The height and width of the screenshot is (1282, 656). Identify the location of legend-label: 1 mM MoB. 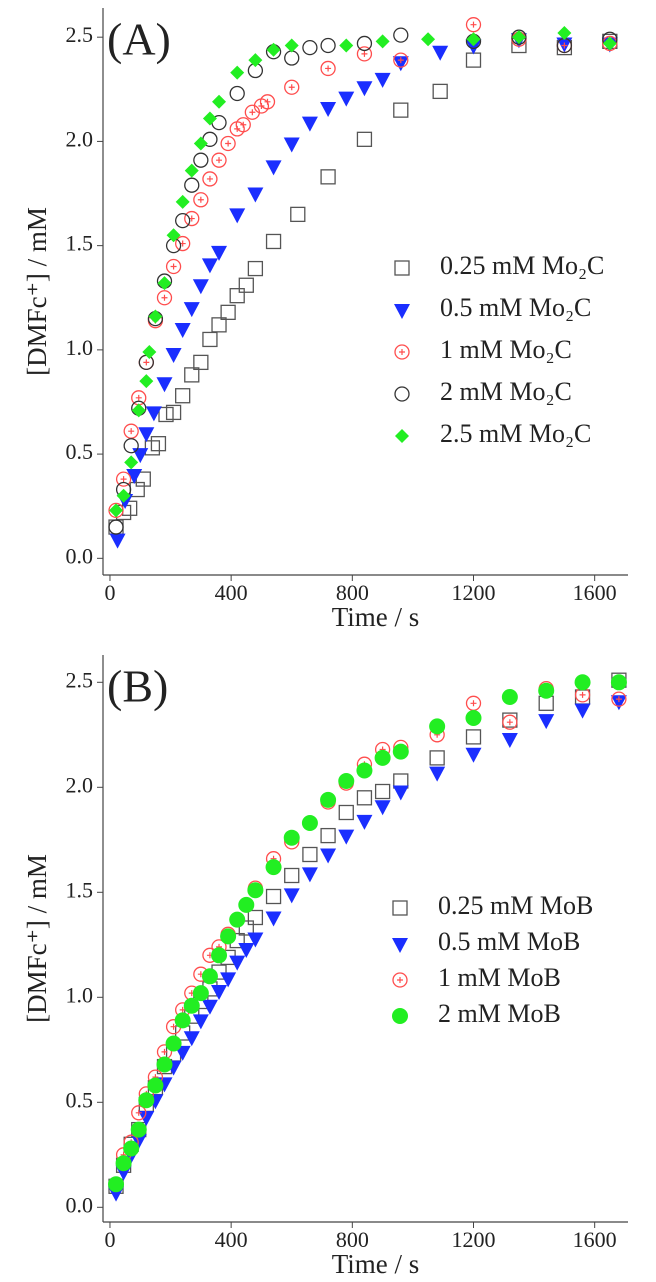
(499, 977).